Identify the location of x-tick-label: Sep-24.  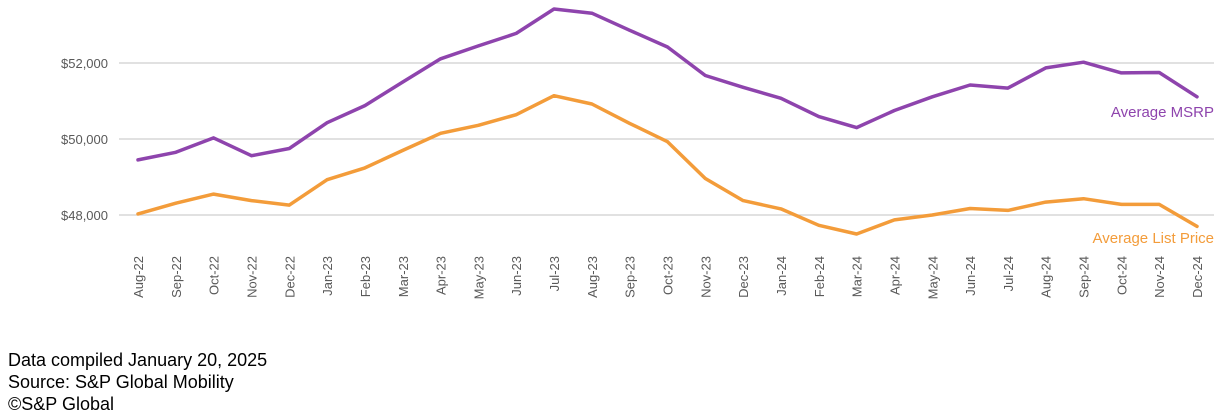
(1084, 277).